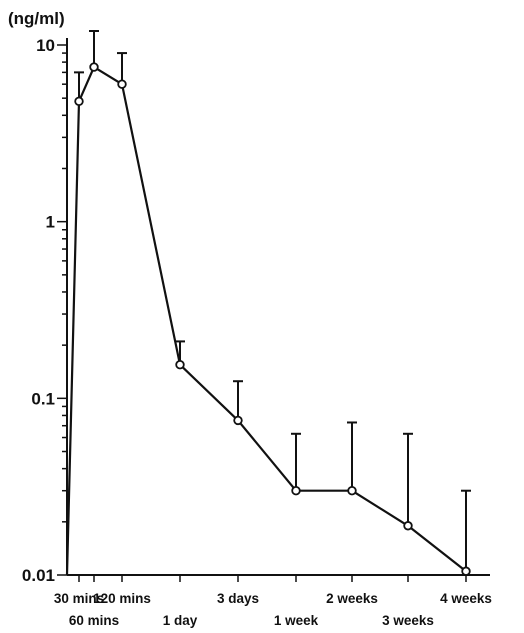 The height and width of the screenshot is (633, 524). What do you see at coordinates (122, 598) in the screenshot?
I see `x-tick-label: 120 mins` at bounding box center [122, 598].